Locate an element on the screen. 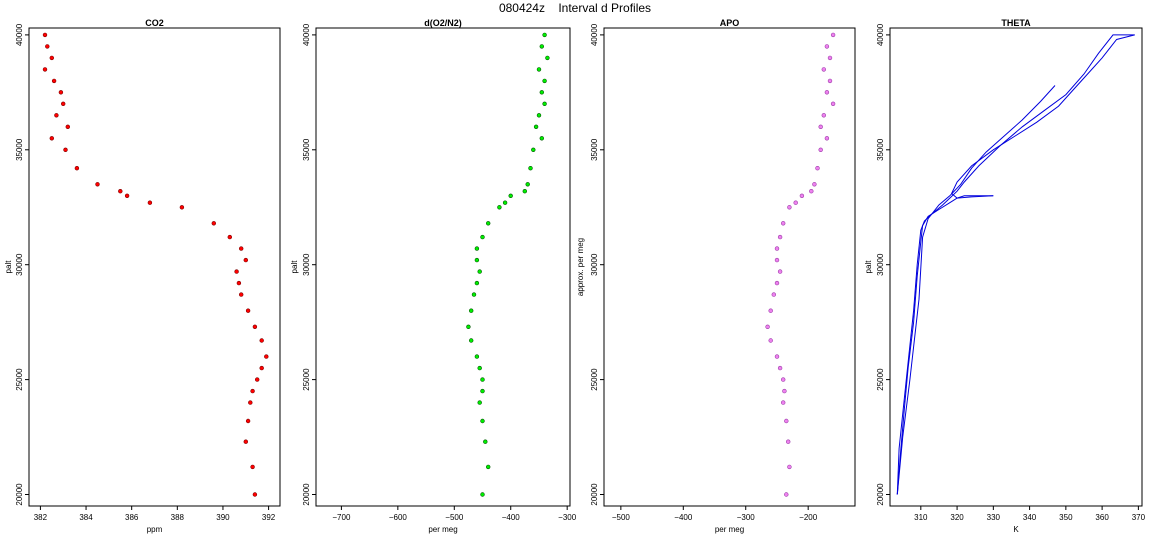 The height and width of the screenshot is (550, 1150). panel-do2n2-ytick-label: 40000 is located at coordinates (306, 34).